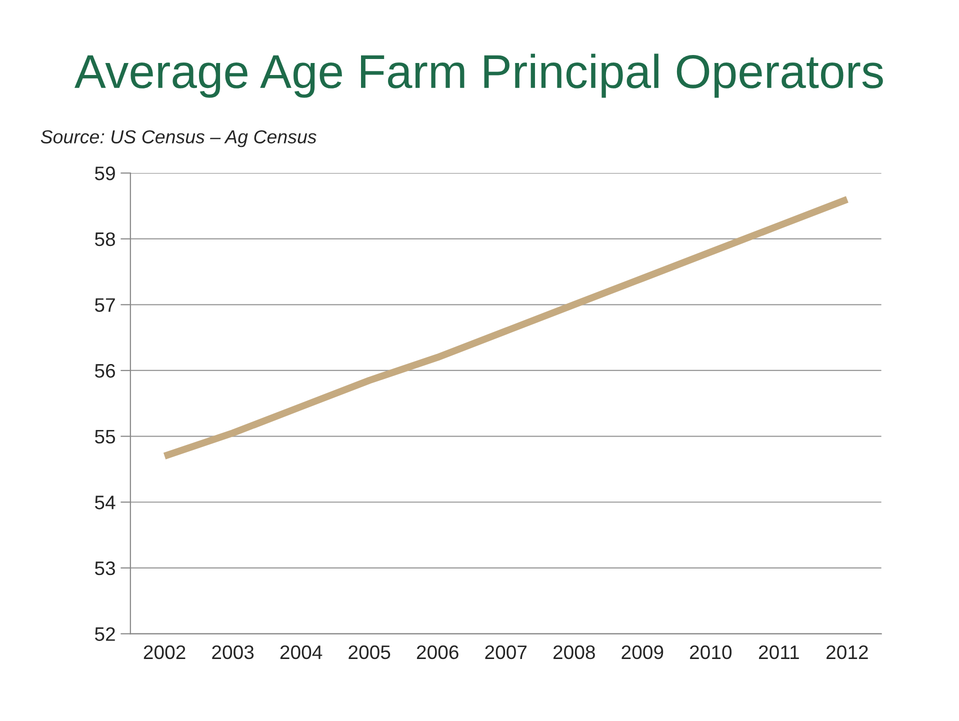 This screenshot has width=959, height=721. What do you see at coordinates (301, 652) in the screenshot?
I see `x-tick-label: 2004` at bounding box center [301, 652].